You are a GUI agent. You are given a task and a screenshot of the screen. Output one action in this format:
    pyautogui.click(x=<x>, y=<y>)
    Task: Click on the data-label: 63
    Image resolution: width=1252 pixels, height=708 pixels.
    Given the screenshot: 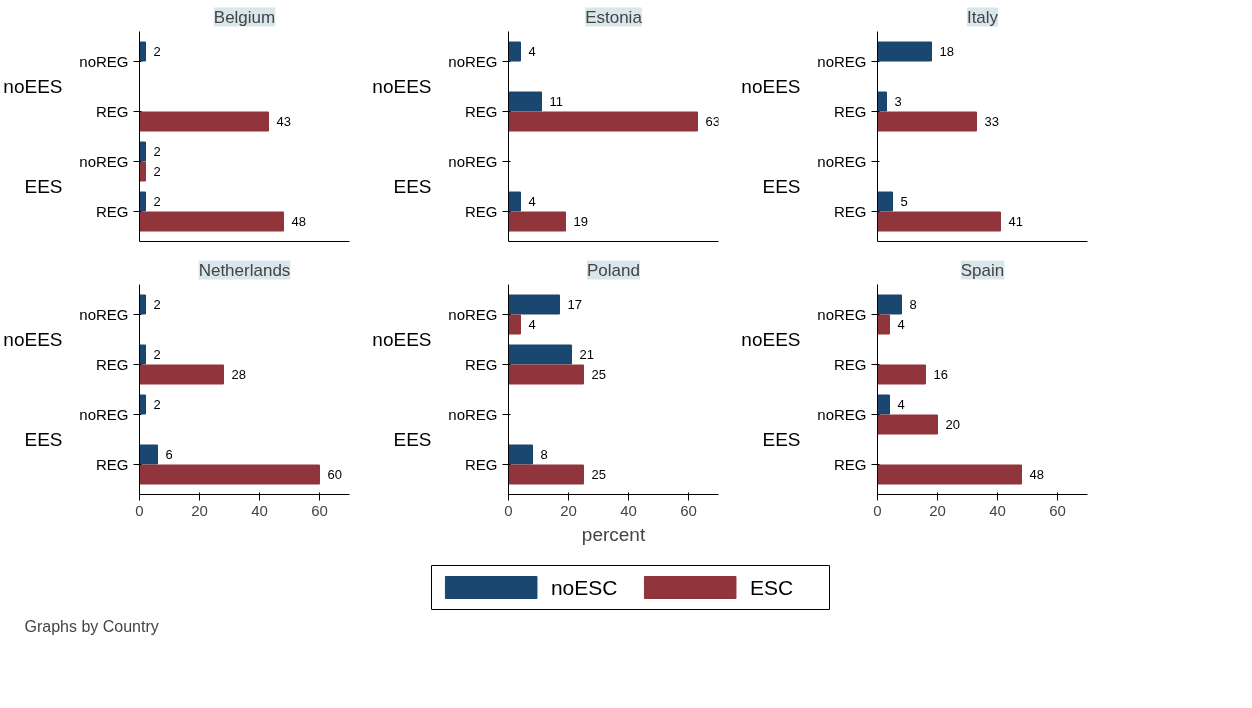 What is the action you would take?
    pyautogui.click(x=712, y=121)
    